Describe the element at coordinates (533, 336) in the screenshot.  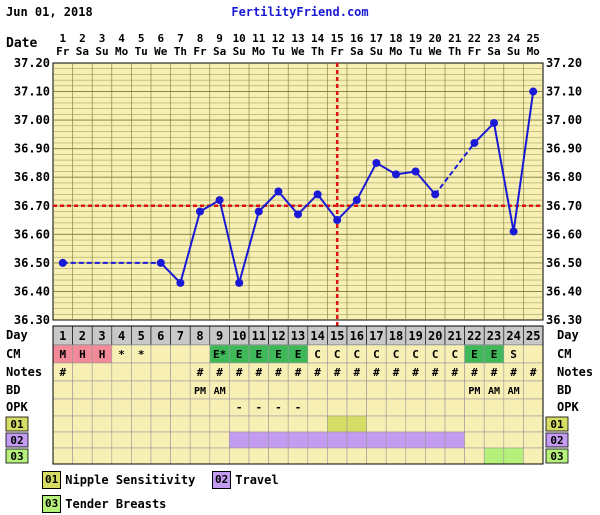
I see `day-number: 25` at that location.